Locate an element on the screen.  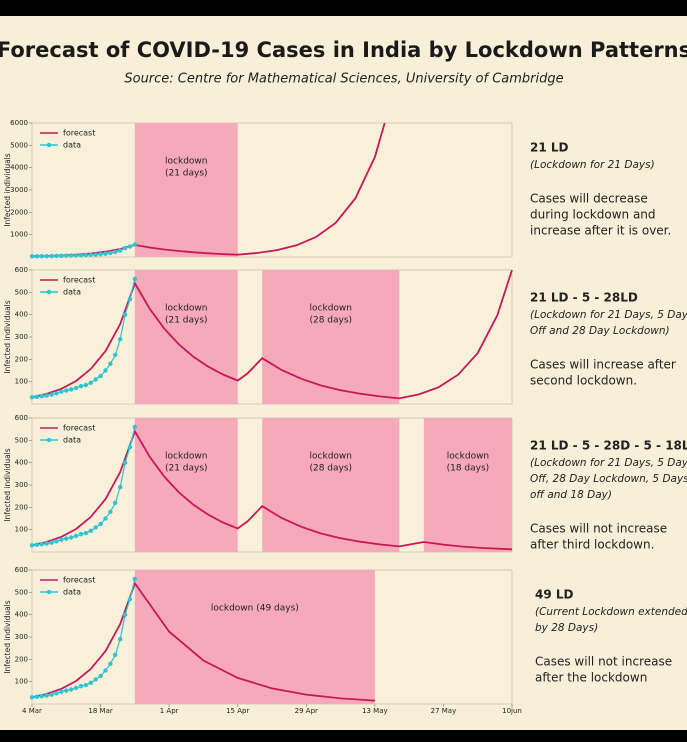
span-label: (21 days) is located at coordinates (186, 321).